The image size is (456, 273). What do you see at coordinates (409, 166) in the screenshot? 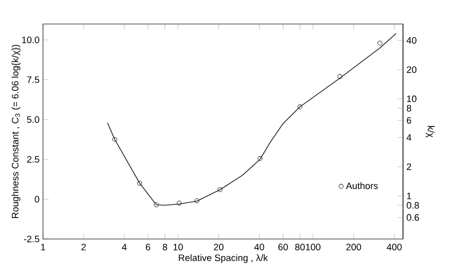
I see `y-tick-label: 2` at bounding box center [409, 166].